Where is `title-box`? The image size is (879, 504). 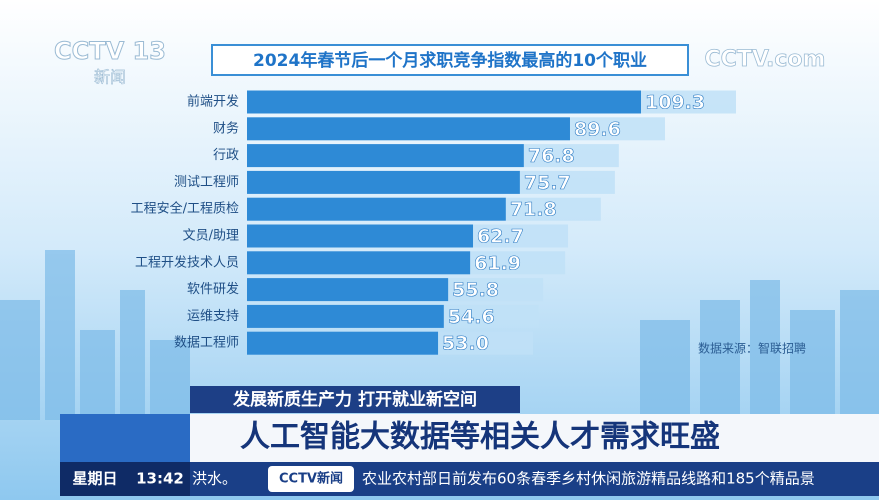
title-box is located at coordinates (450, 60).